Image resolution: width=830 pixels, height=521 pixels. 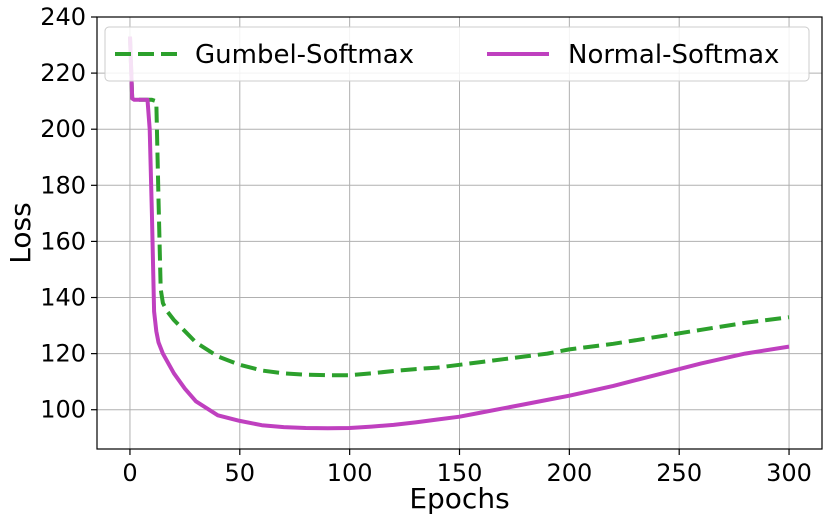 What do you see at coordinates (460, 473) in the screenshot?
I see `x-tick-label: 150` at bounding box center [460, 473].